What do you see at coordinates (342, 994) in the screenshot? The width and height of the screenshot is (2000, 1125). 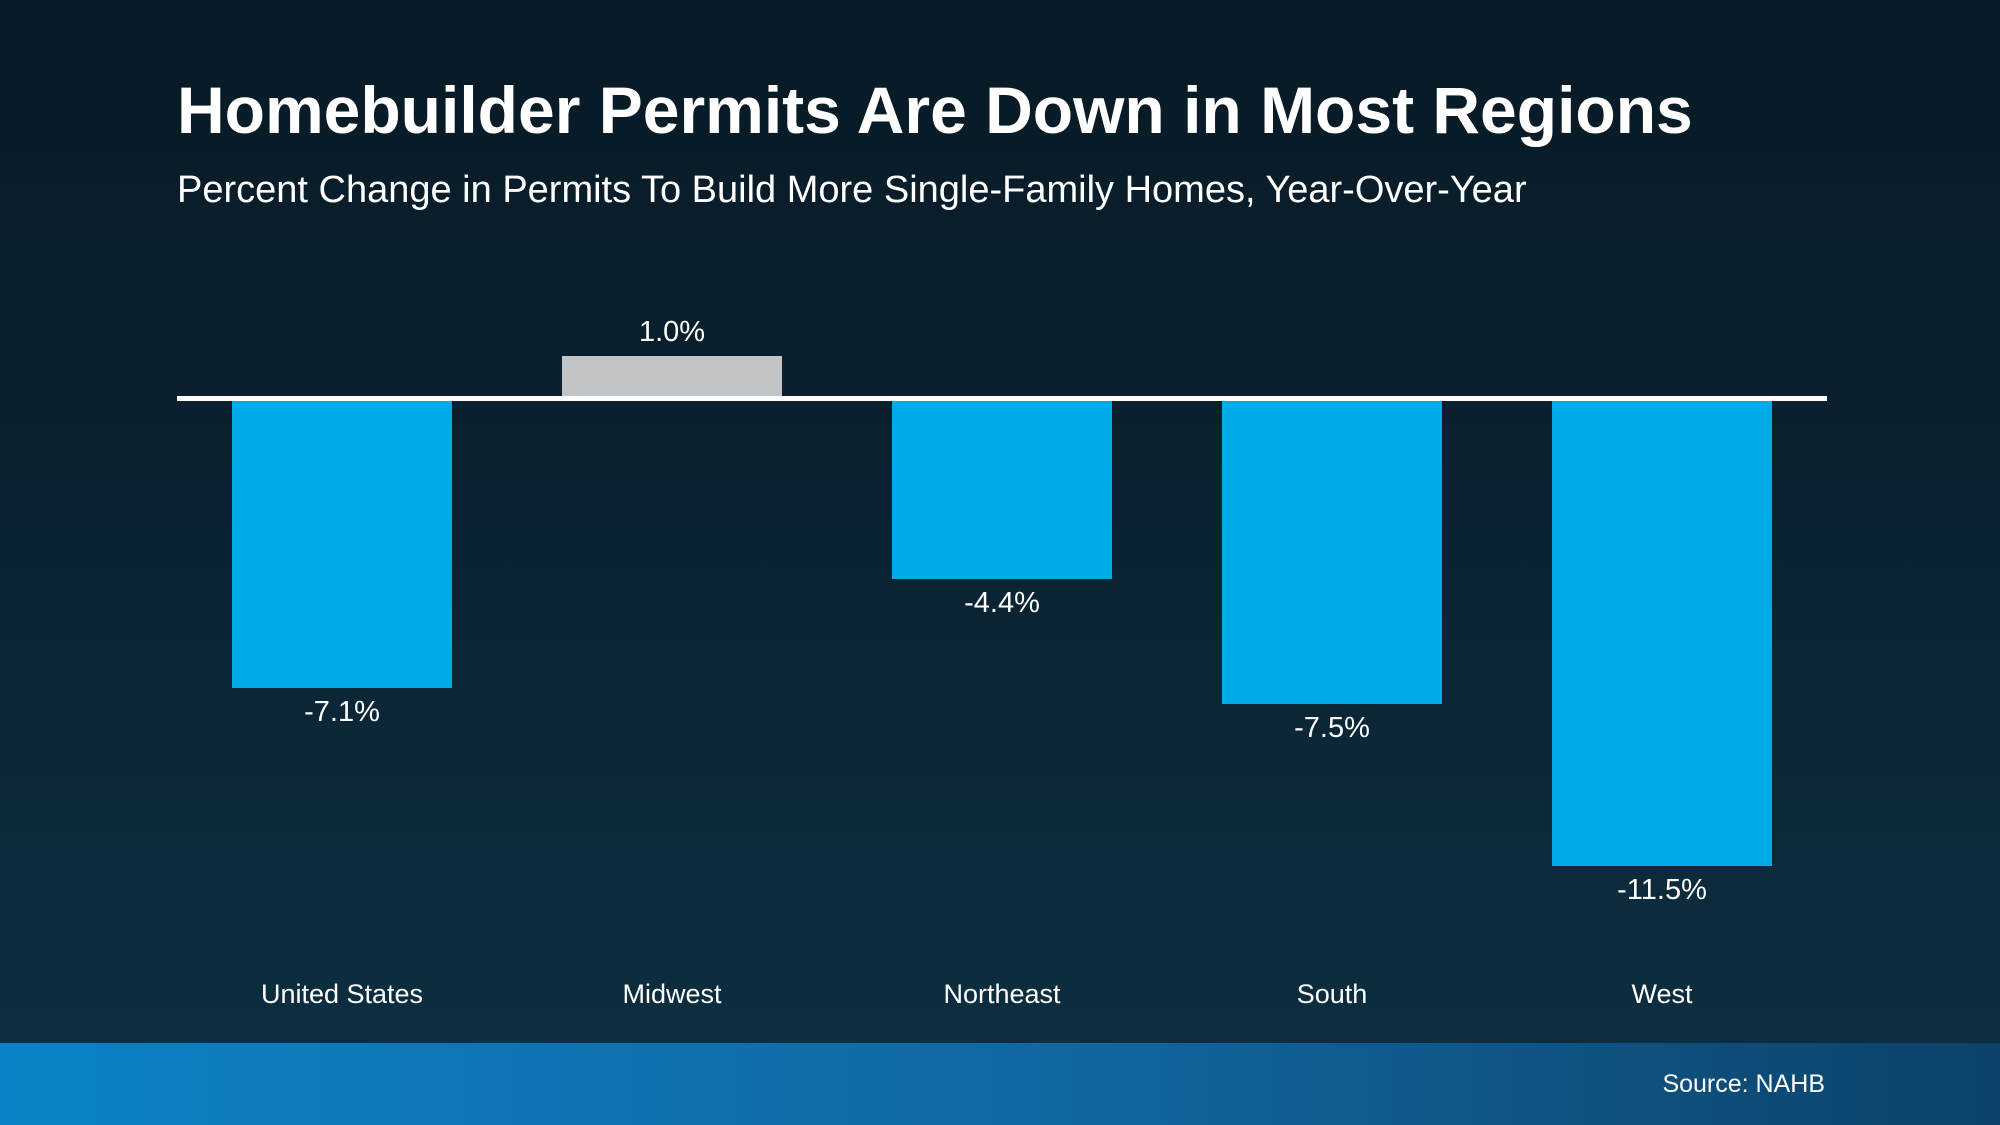 I see `category-label-united-states: United States` at bounding box center [342, 994].